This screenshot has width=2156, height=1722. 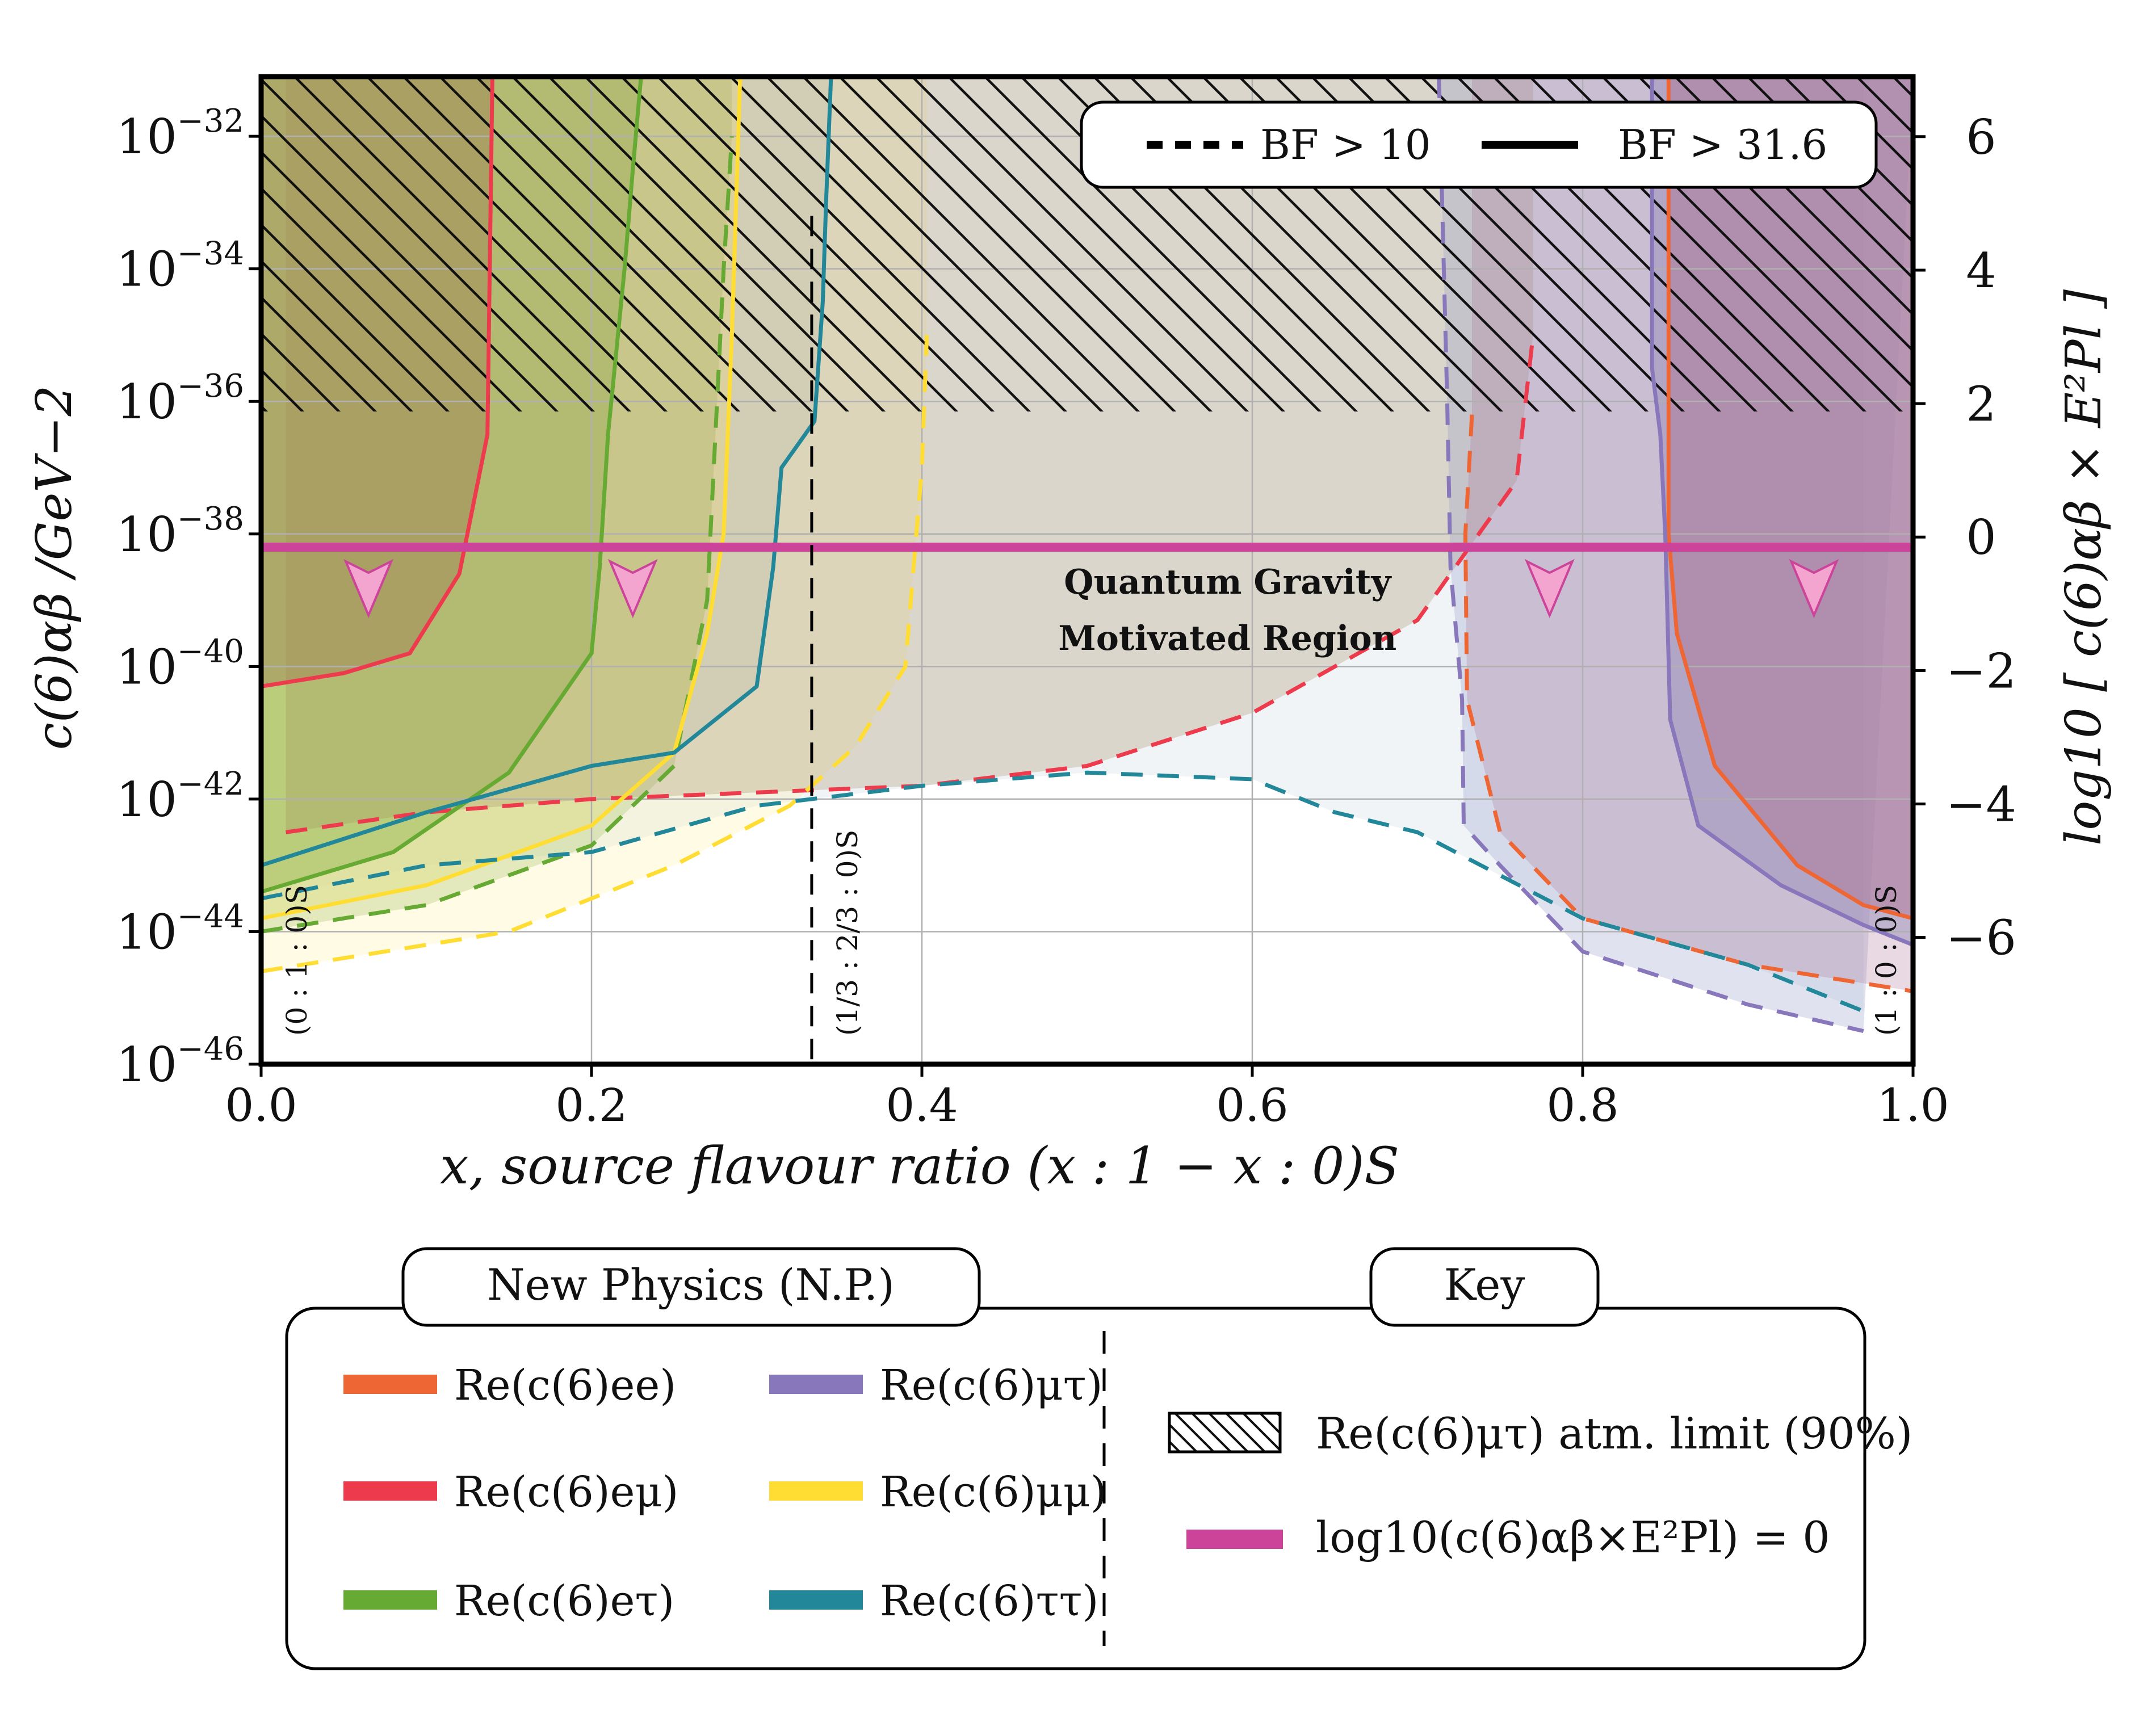 What do you see at coordinates (180, 134) in the screenshot?
I see `y-tick-label-0: 10−32` at bounding box center [180, 134].